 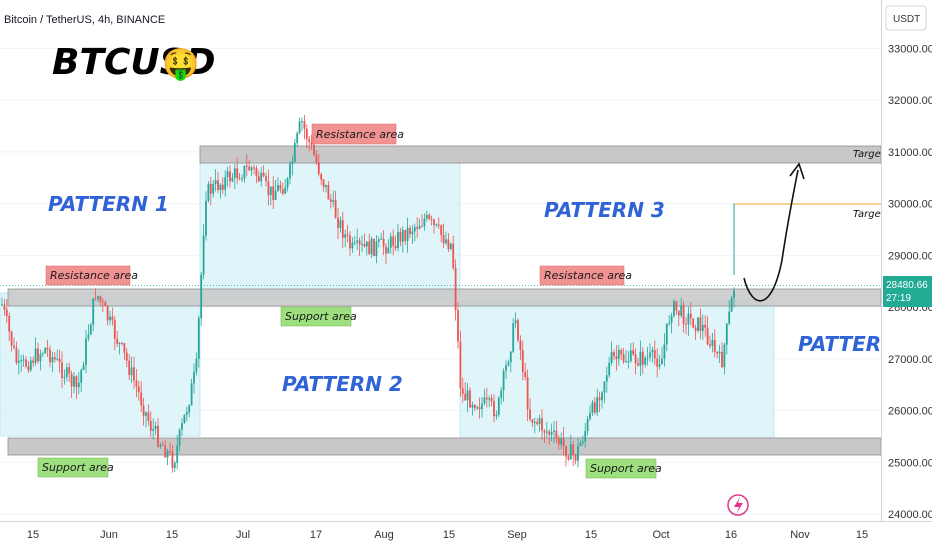 I want to click on money-face-emoji: 🤑, so click(x=180, y=64).